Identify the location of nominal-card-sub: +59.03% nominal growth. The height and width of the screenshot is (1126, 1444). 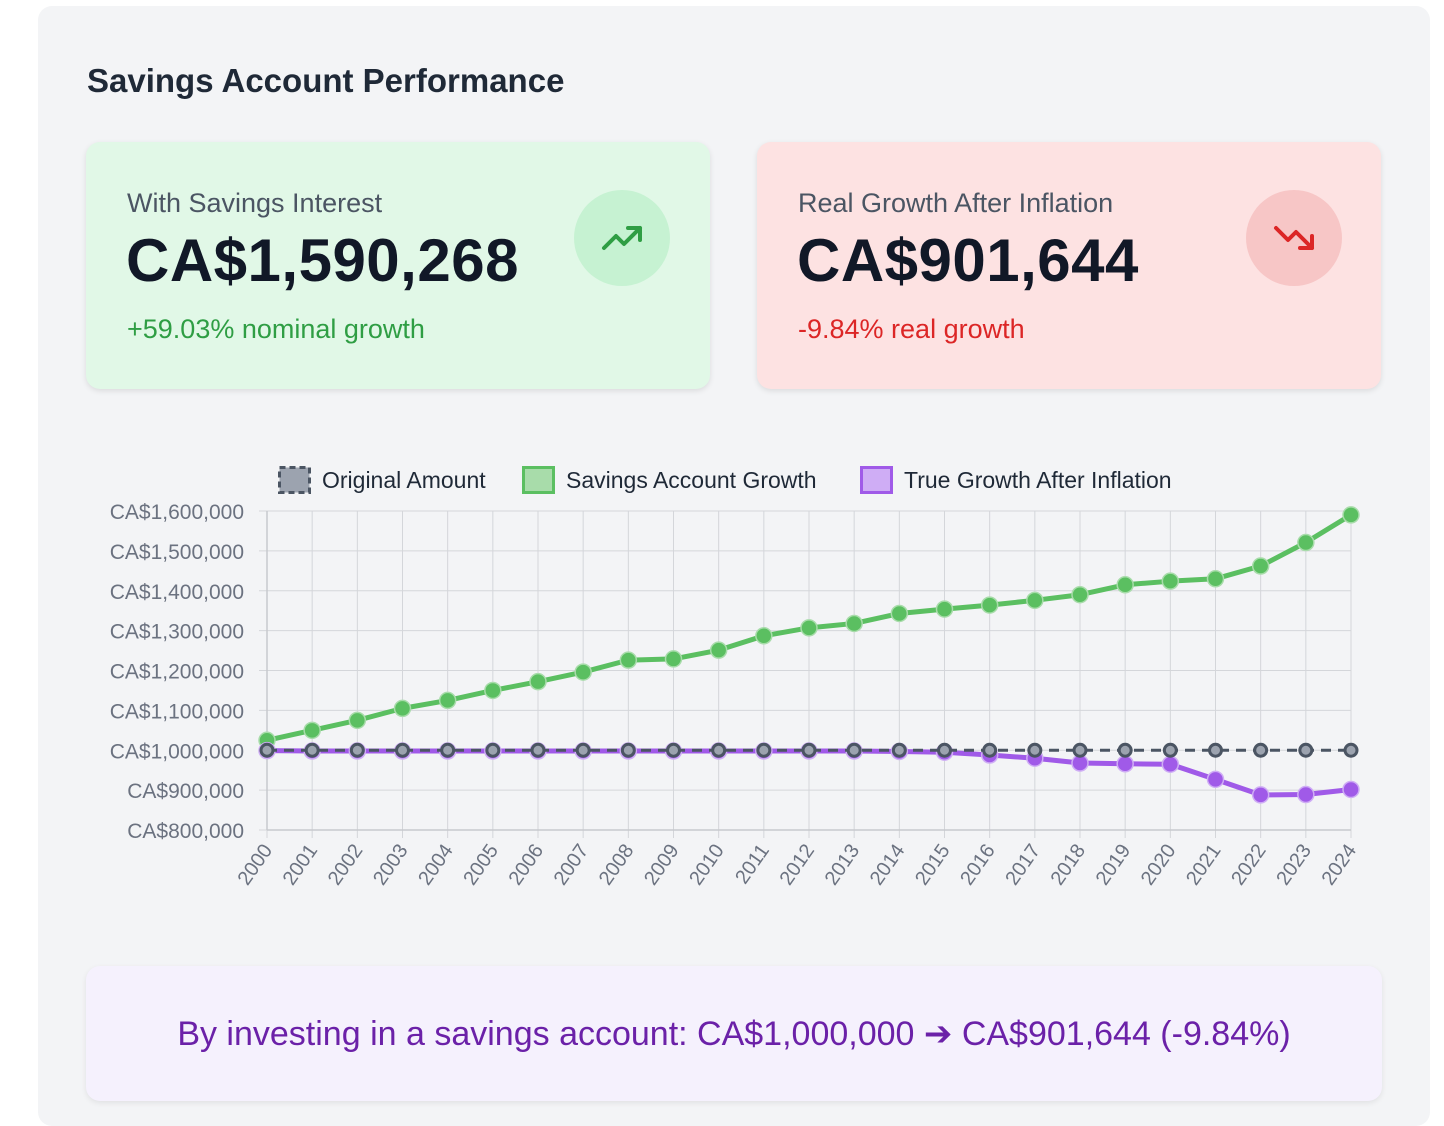
(276, 329).